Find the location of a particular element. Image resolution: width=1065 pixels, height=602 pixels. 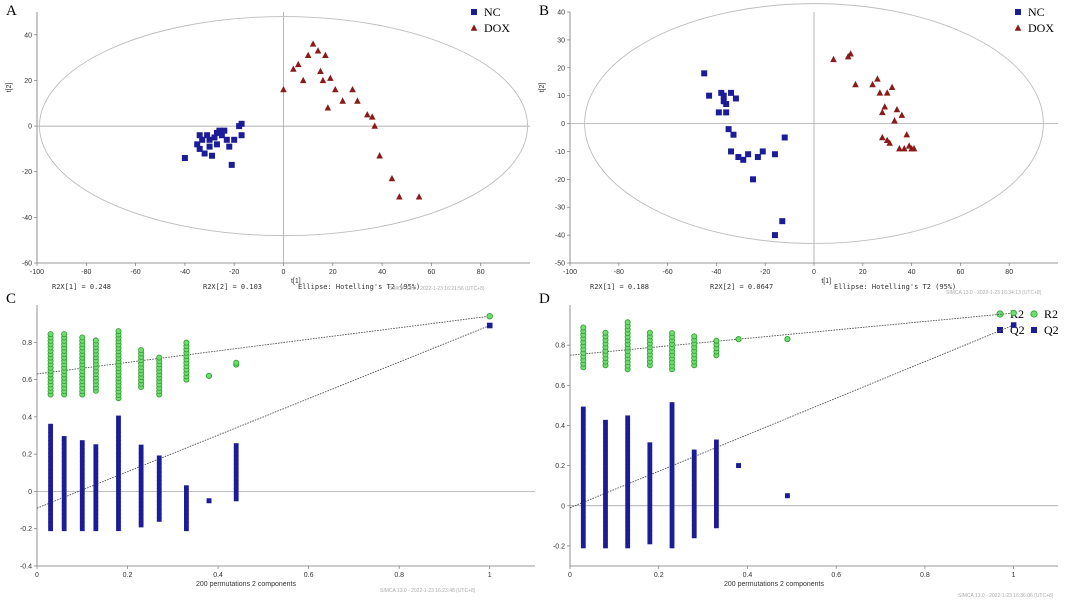

panel-c-x-tick-label: 0.2 is located at coordinates (128, 575).